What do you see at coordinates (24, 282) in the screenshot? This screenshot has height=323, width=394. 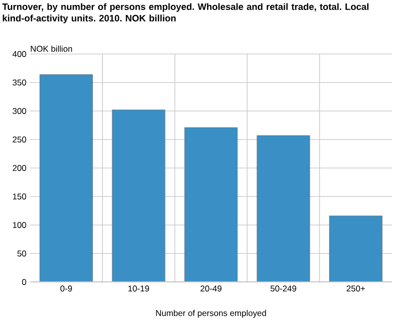 I see `y-tick-label: 0` at bounding box center [24, 282].